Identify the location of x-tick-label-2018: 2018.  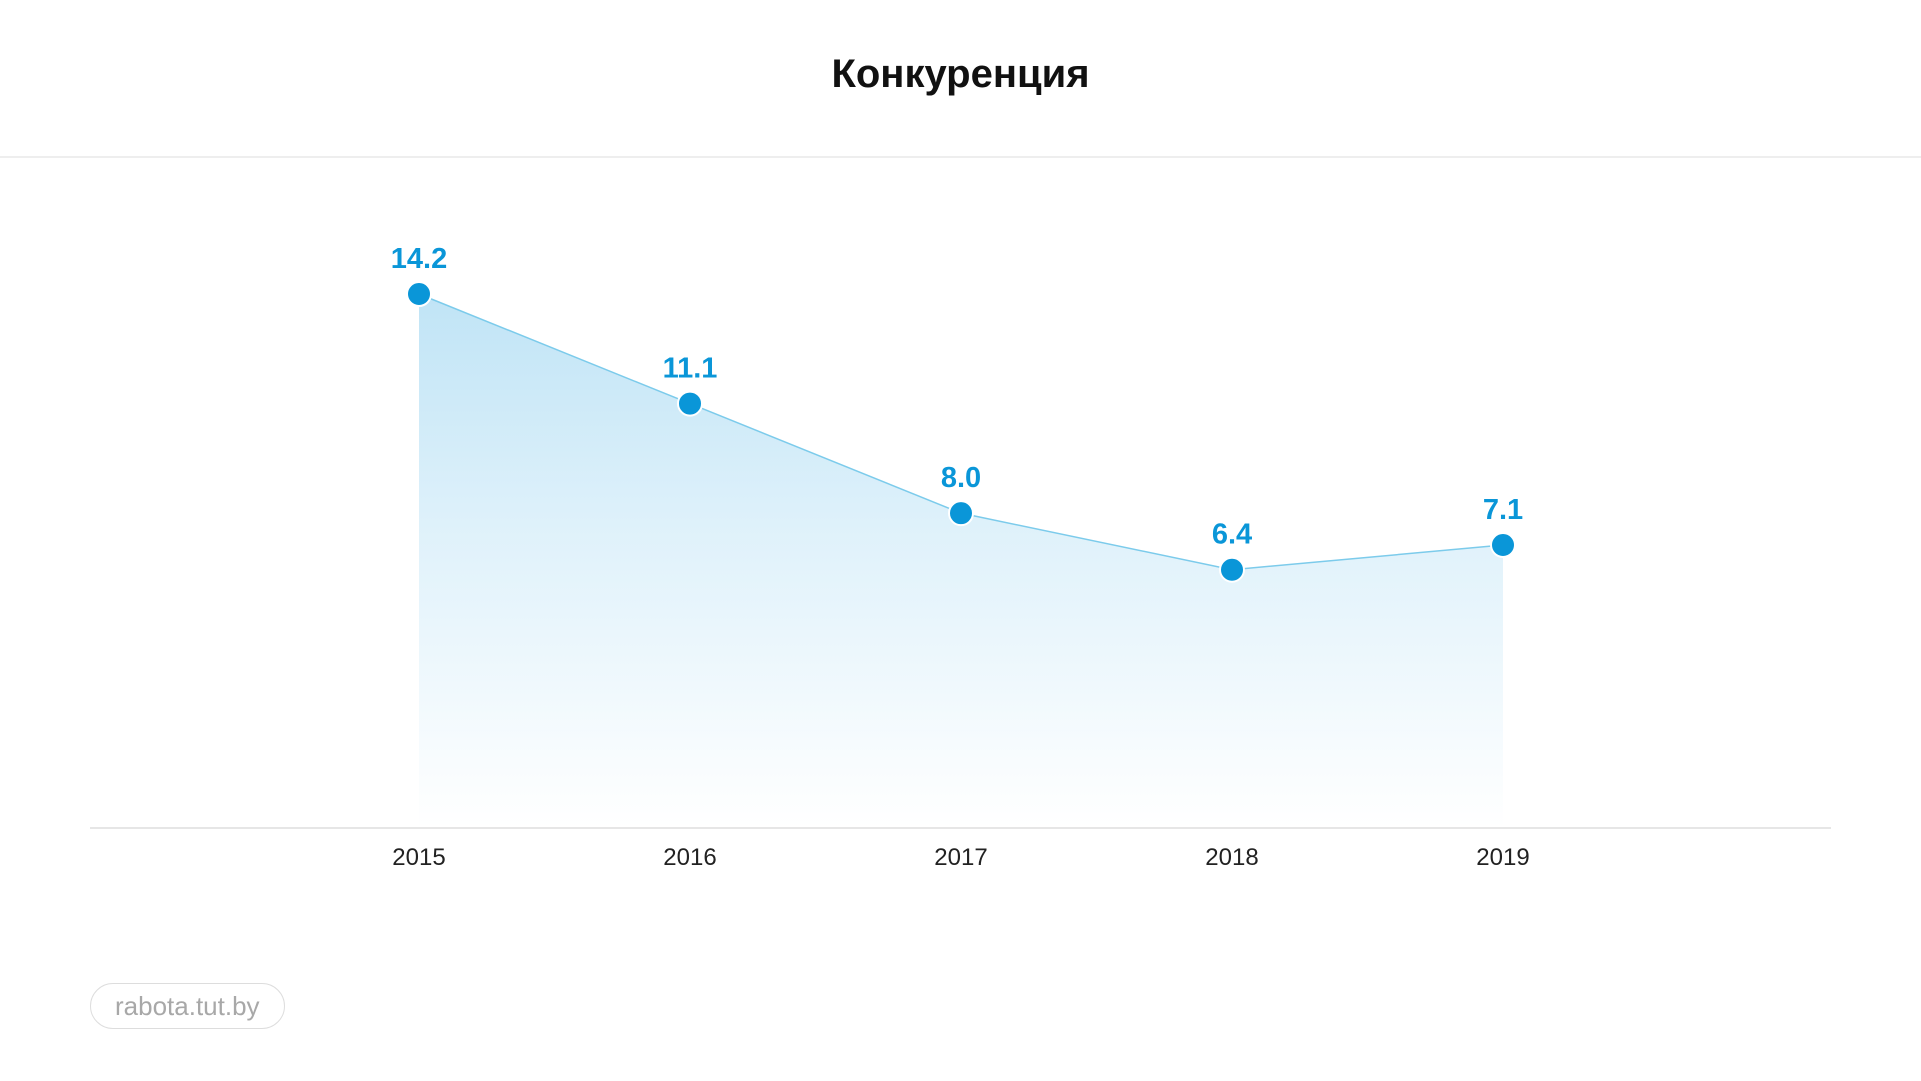
(1231, 857).